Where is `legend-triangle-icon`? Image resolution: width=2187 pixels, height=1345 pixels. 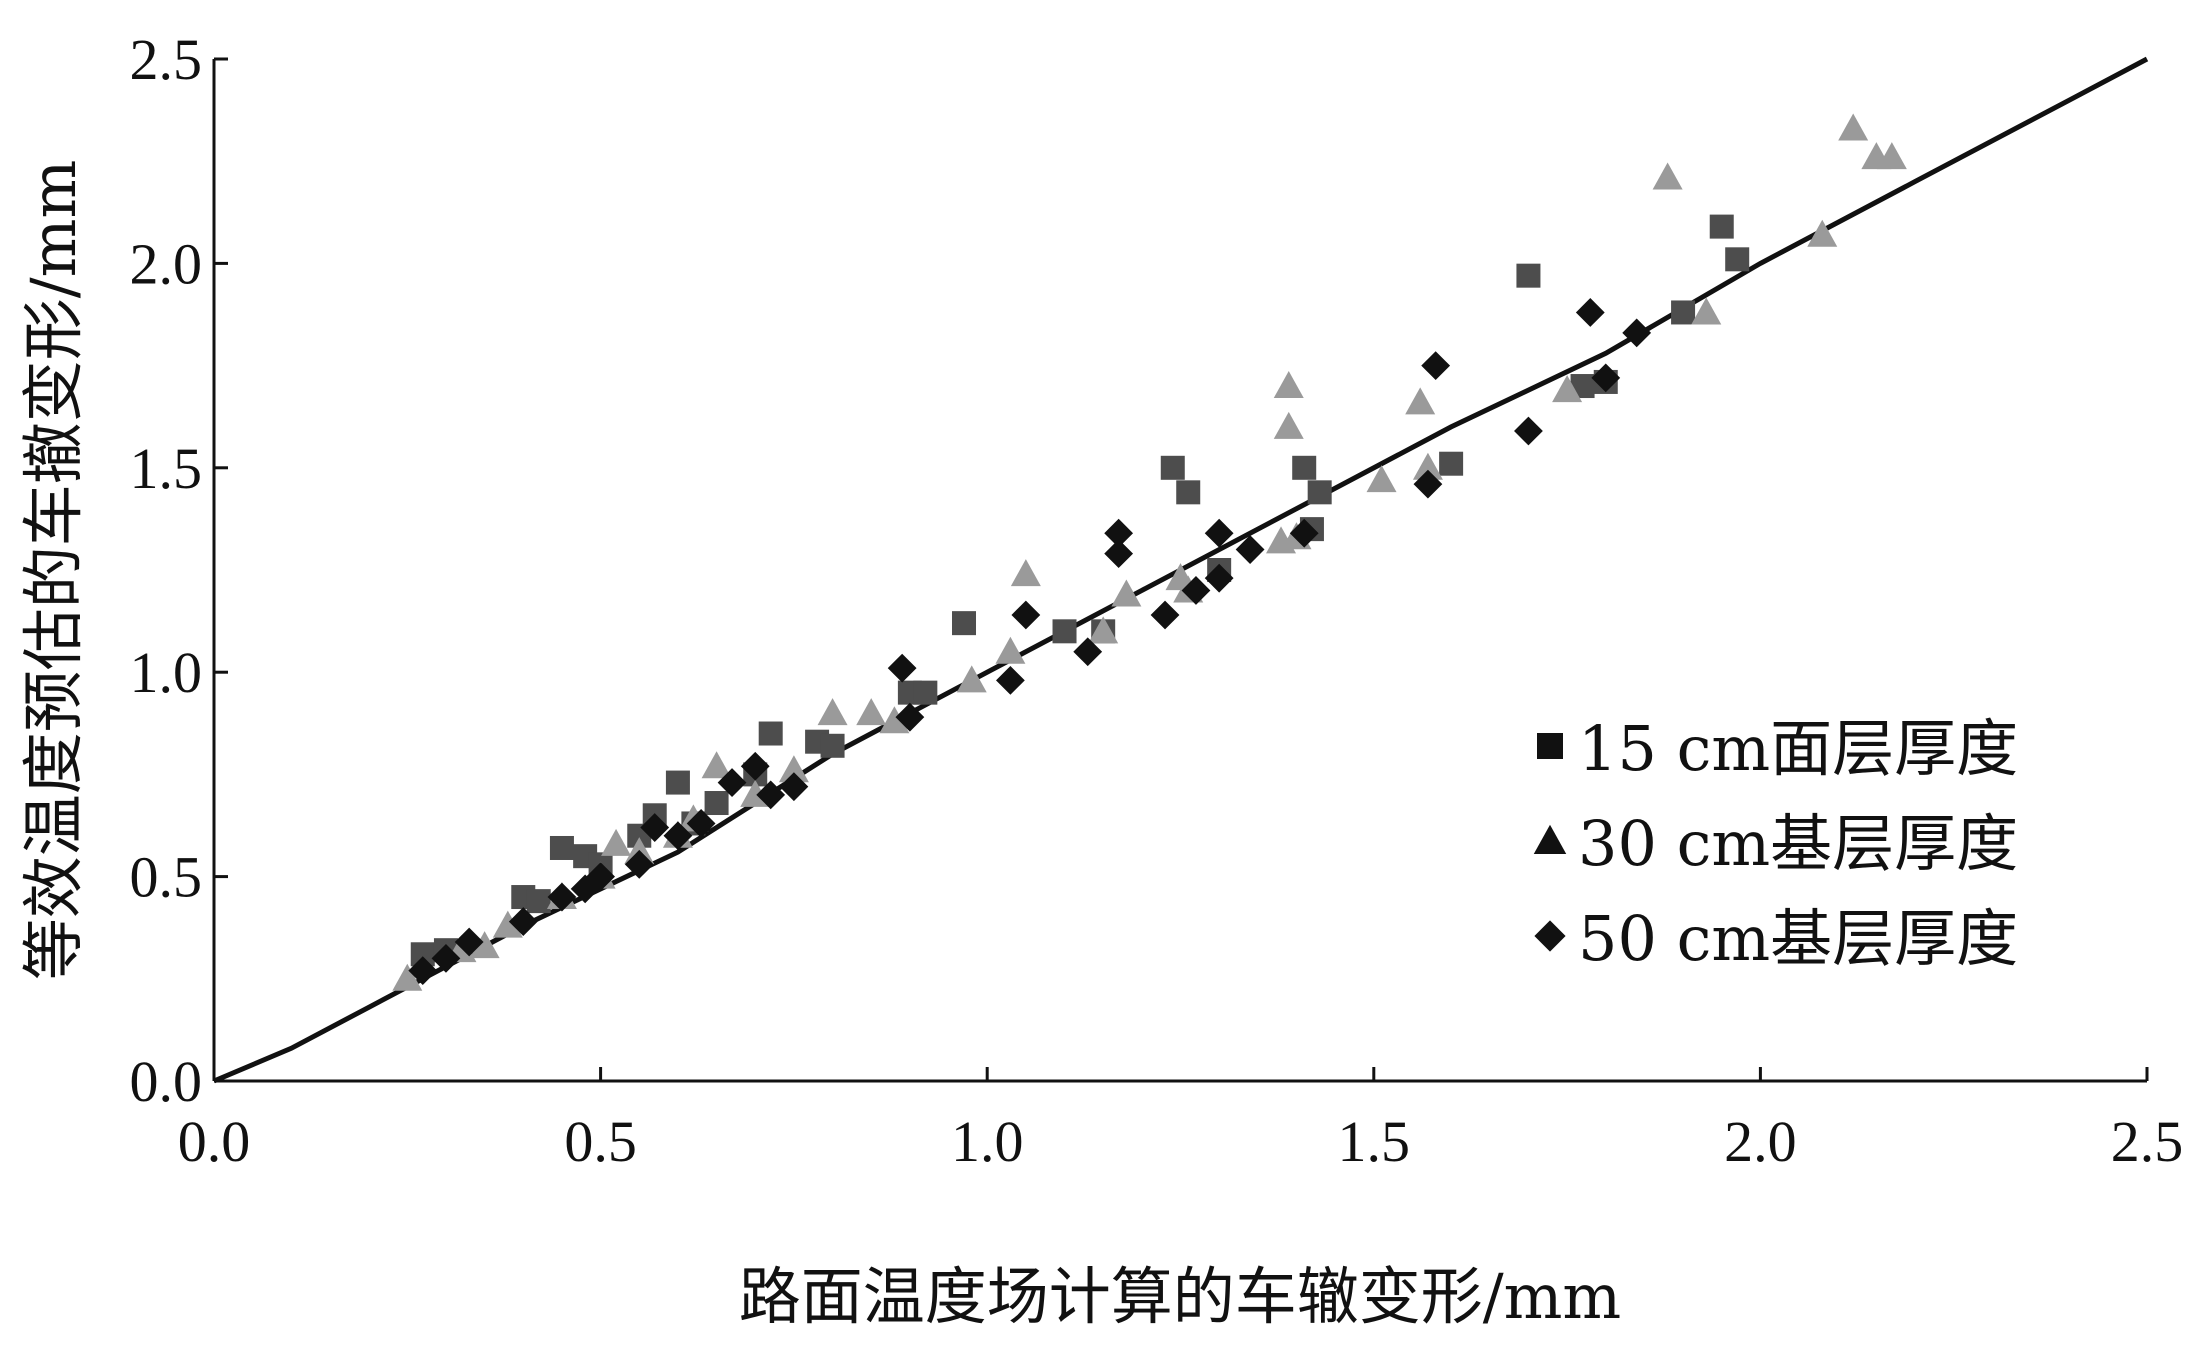 legend-triangle-icon is located at coordinates (1550, 839).